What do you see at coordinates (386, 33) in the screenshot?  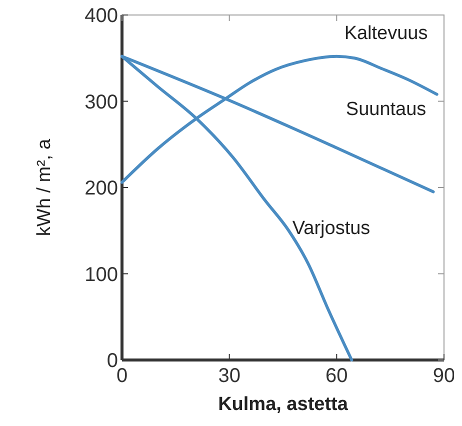 I see `series-label: Kaltevuus` at bounding box center [386, 33].